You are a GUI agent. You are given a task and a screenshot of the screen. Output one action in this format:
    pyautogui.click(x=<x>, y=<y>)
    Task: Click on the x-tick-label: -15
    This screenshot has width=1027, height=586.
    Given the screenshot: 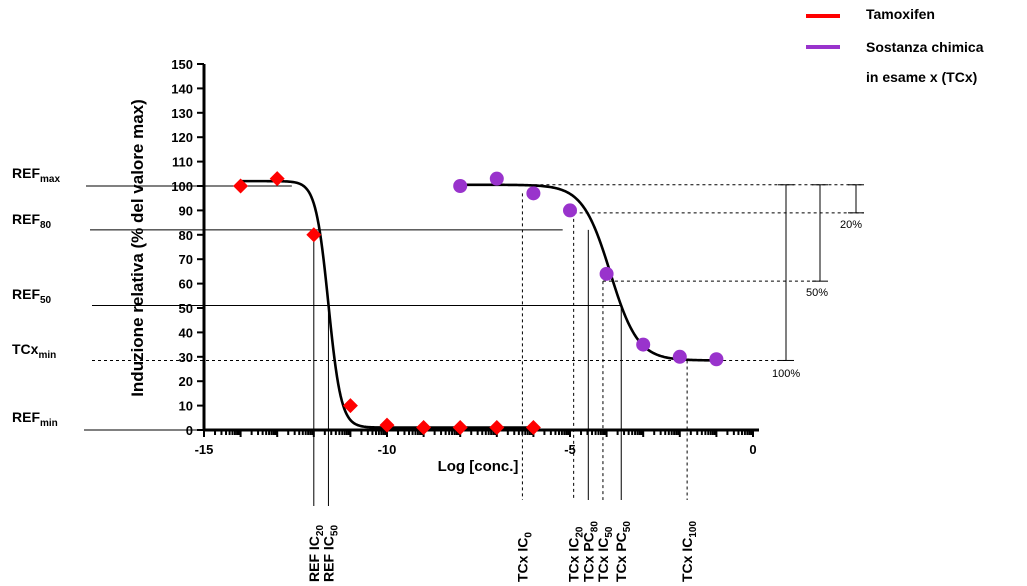 What is the action you would take?
    pyautogui.click(x=204, y=449)
    